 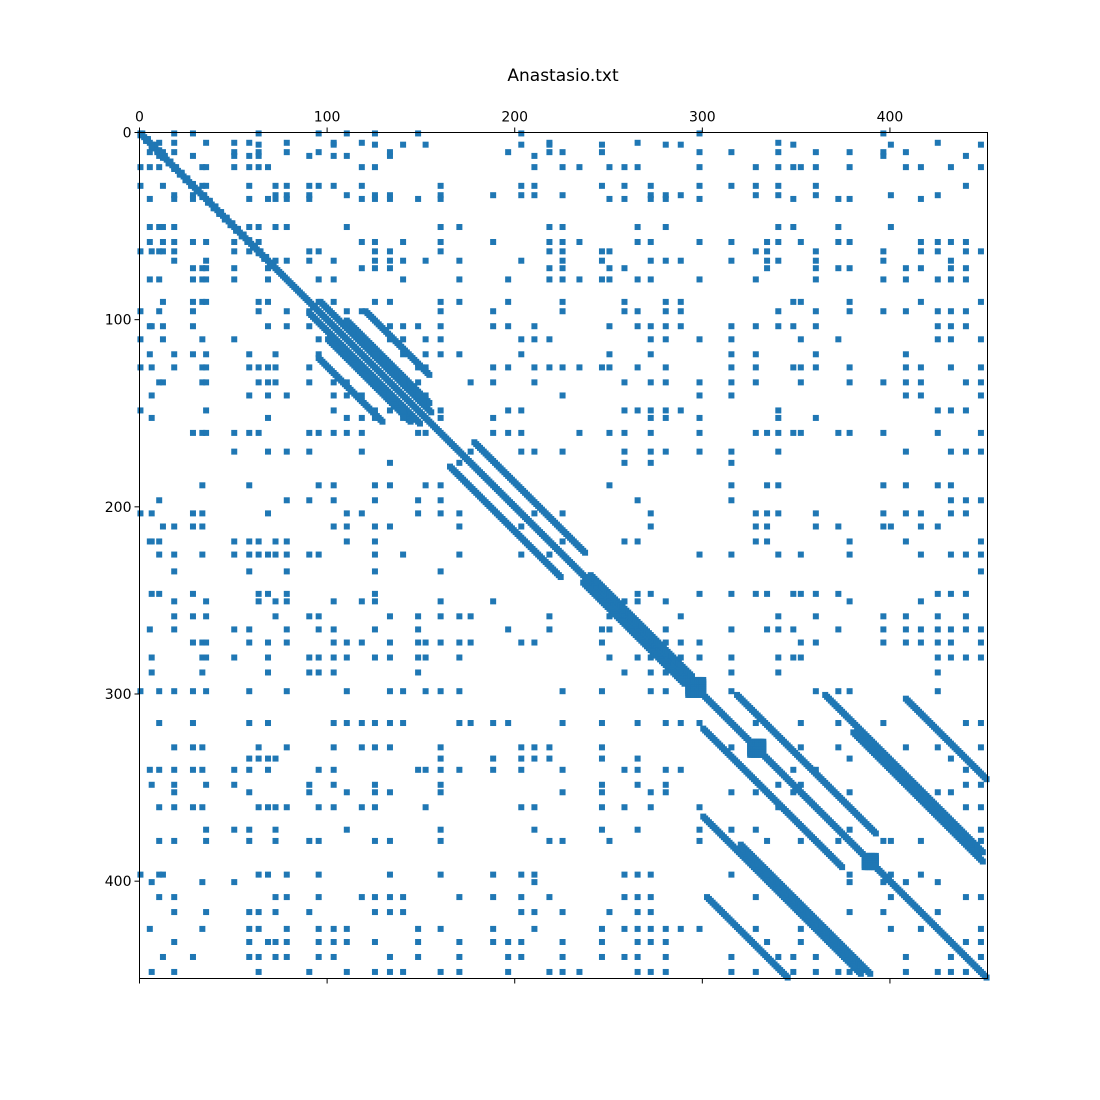 What do you see at coordinates (327, 118) in the screenshot?
I see `x-tick-label: 100` at bounding box center [327, 118].